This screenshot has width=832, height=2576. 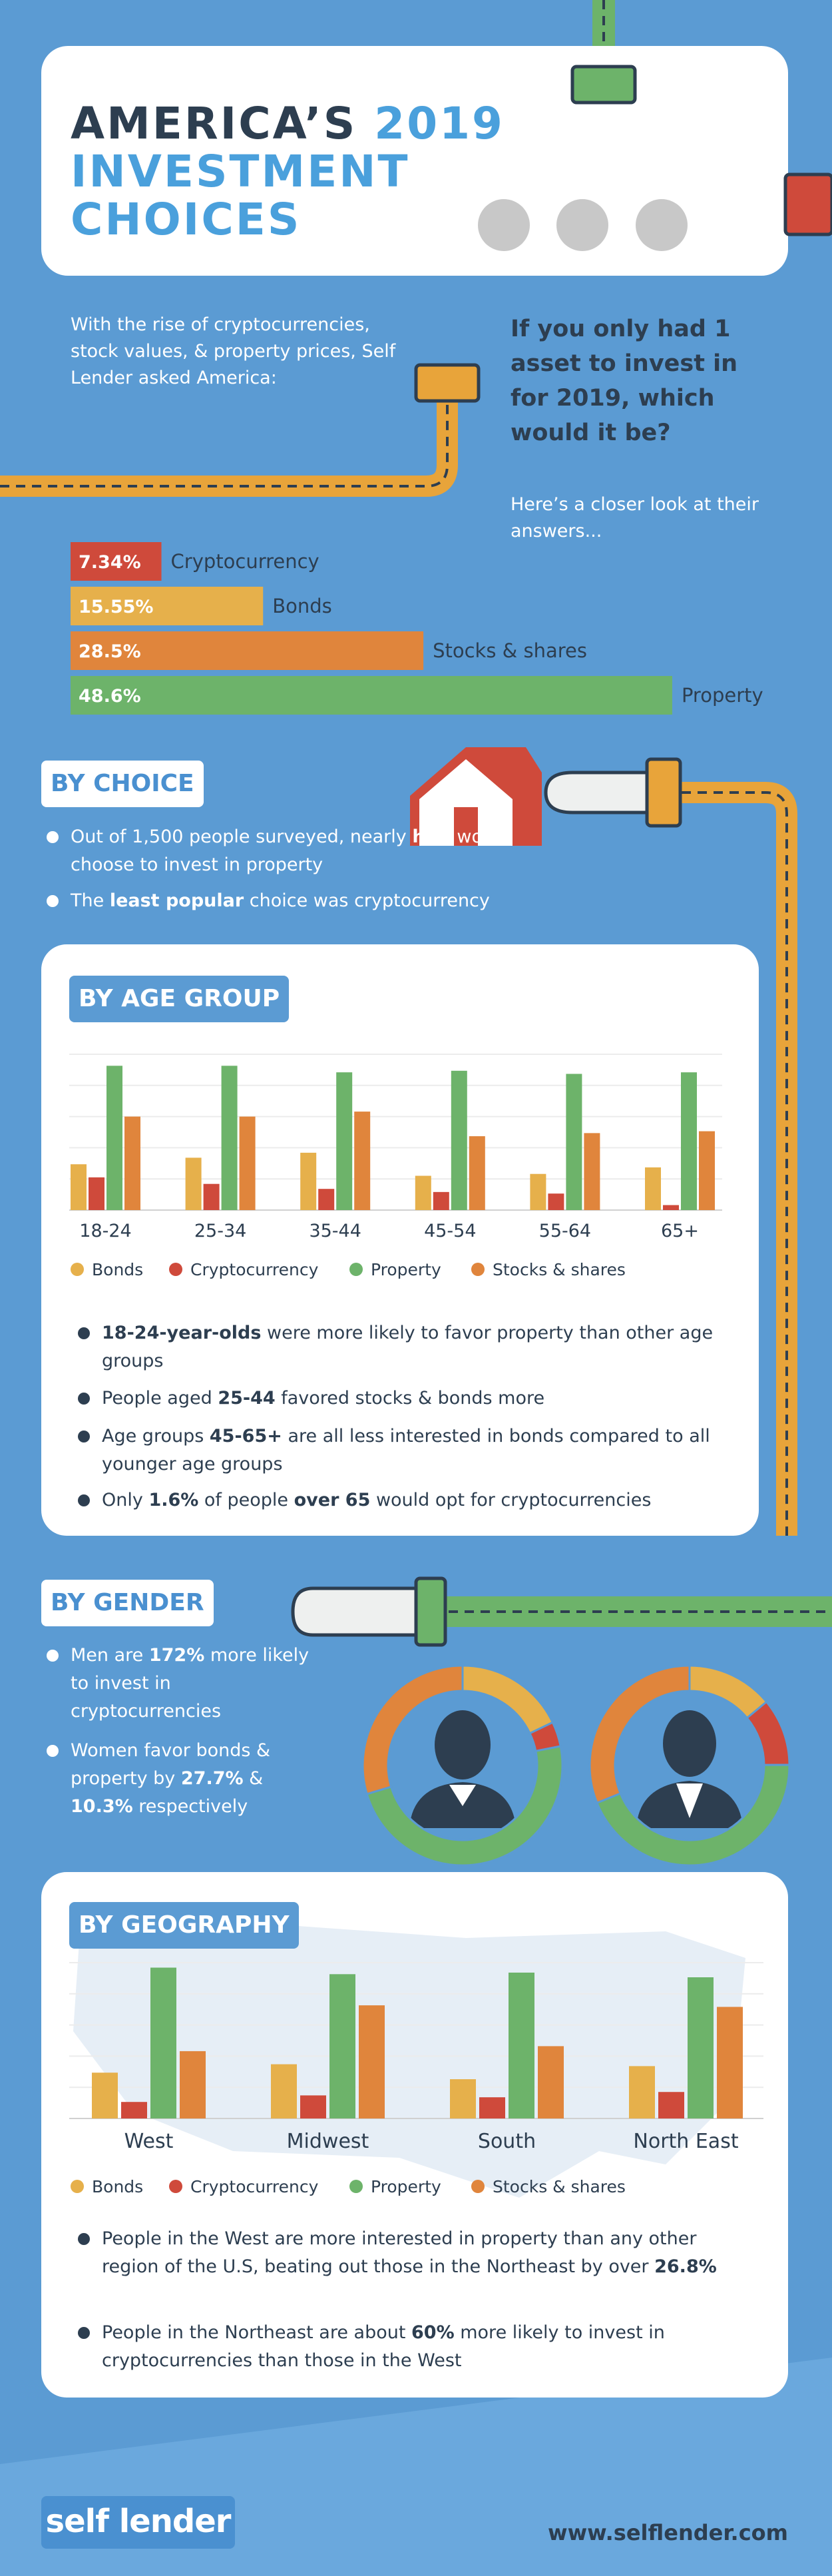 I want to click on pipe-dash, so click(x=727, y=1163).